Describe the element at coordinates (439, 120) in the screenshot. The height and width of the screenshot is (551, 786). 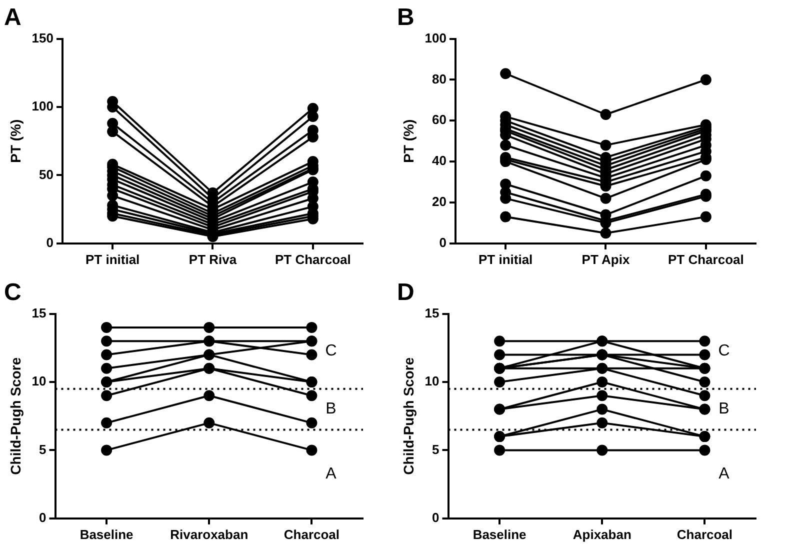
I see `y-tick-label: 60` at that location.